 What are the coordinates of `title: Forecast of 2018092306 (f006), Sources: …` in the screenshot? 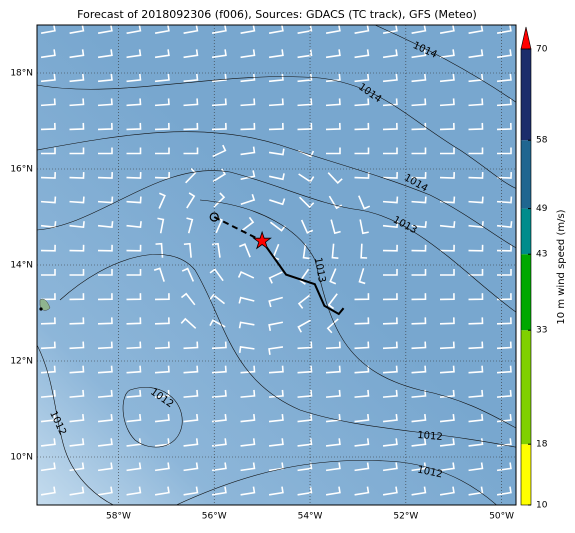 It's located at (277, 14).